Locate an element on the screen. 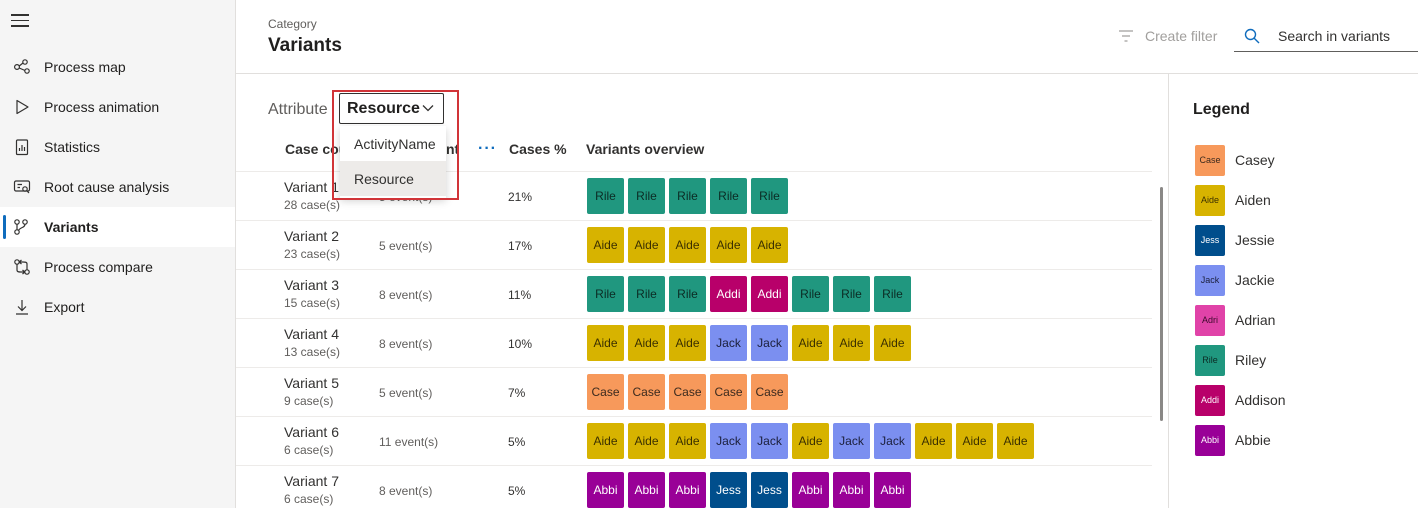  column-header-case-count: Case cou is located at coordinates (316, 149).